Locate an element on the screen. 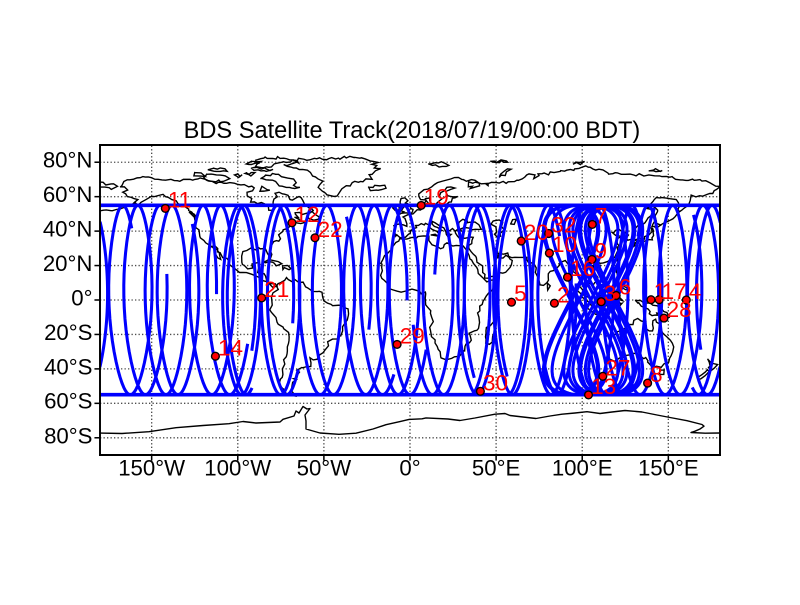  svg-text: 22 is located at coordinates (330, 229).